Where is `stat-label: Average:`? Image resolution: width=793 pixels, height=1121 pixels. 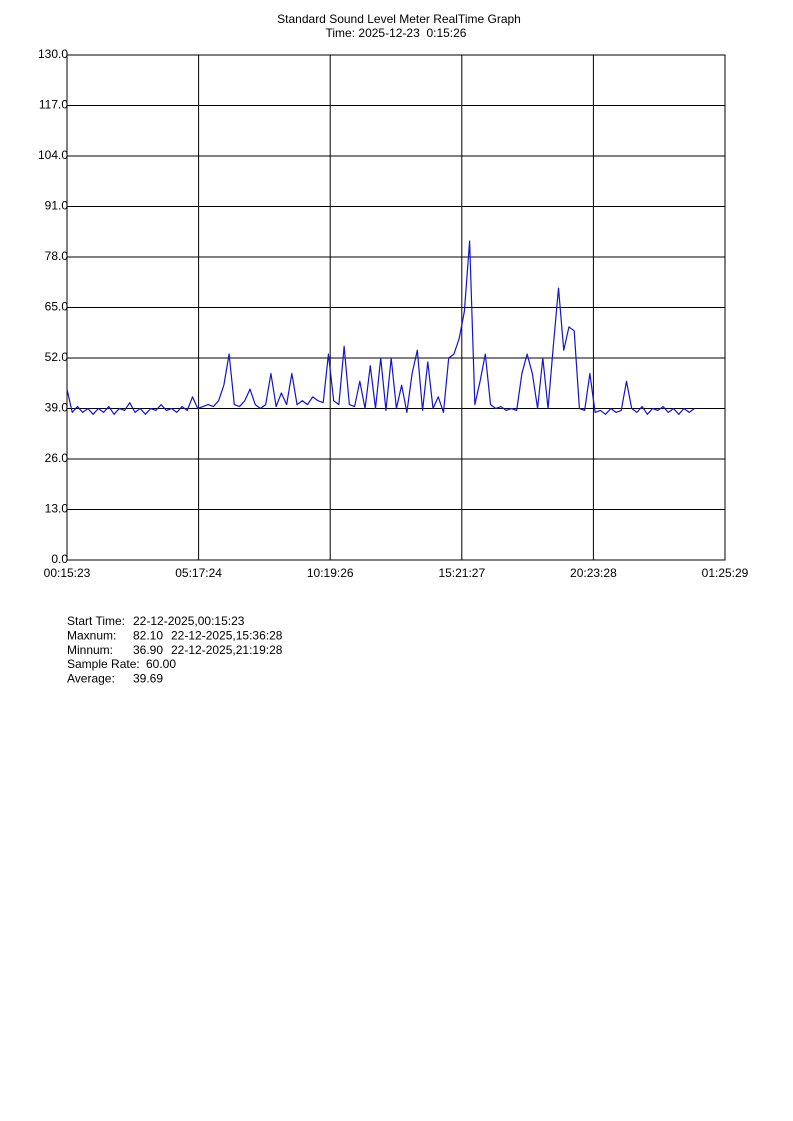 stat-label: Average: is located at coordinates (91, 678).